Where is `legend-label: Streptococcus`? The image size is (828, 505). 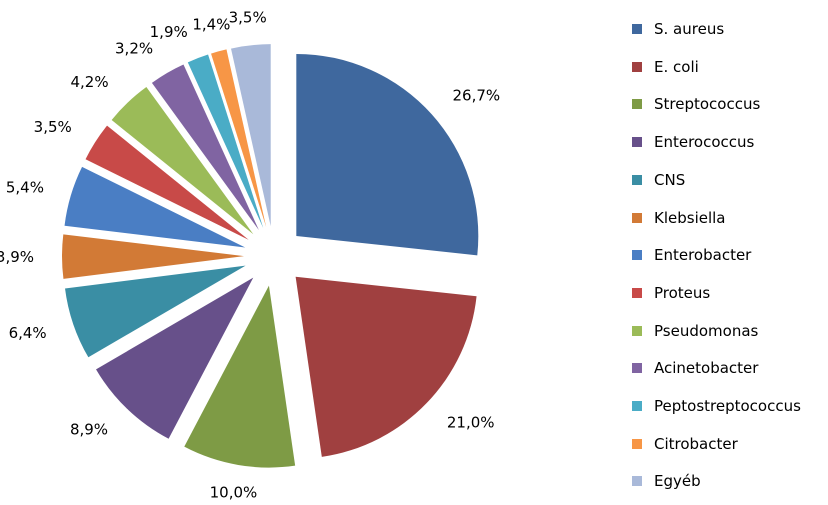 legend-label: Streptococcus is located at coordinates (707, 104).